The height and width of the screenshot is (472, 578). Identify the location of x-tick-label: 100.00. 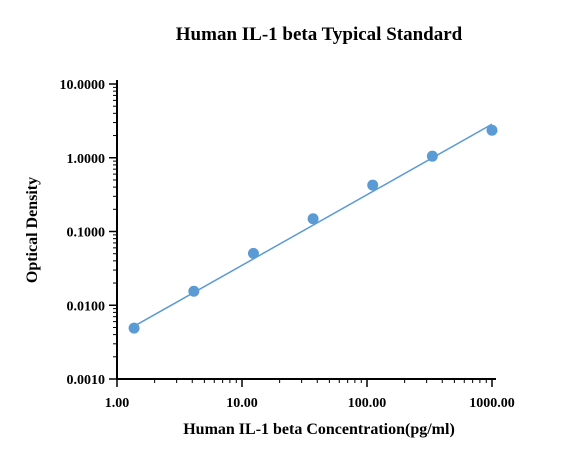
(367, 403).